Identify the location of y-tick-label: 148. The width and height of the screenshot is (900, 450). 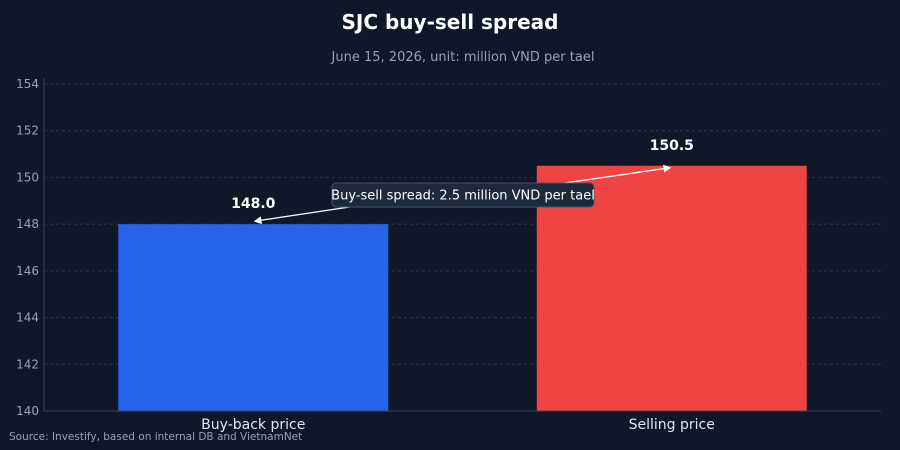
(27, 224).